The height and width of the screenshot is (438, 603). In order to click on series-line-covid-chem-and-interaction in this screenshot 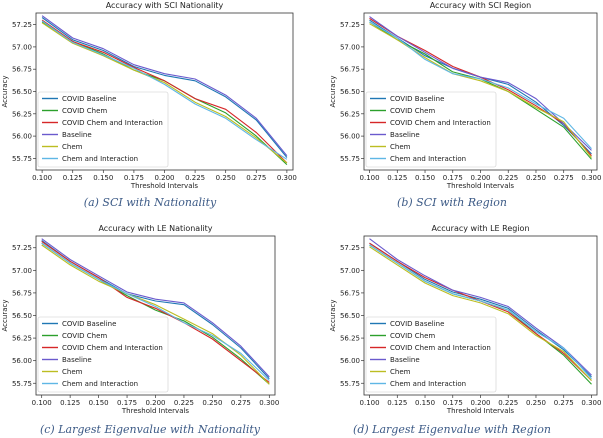, I will do `click(164, 91)`.